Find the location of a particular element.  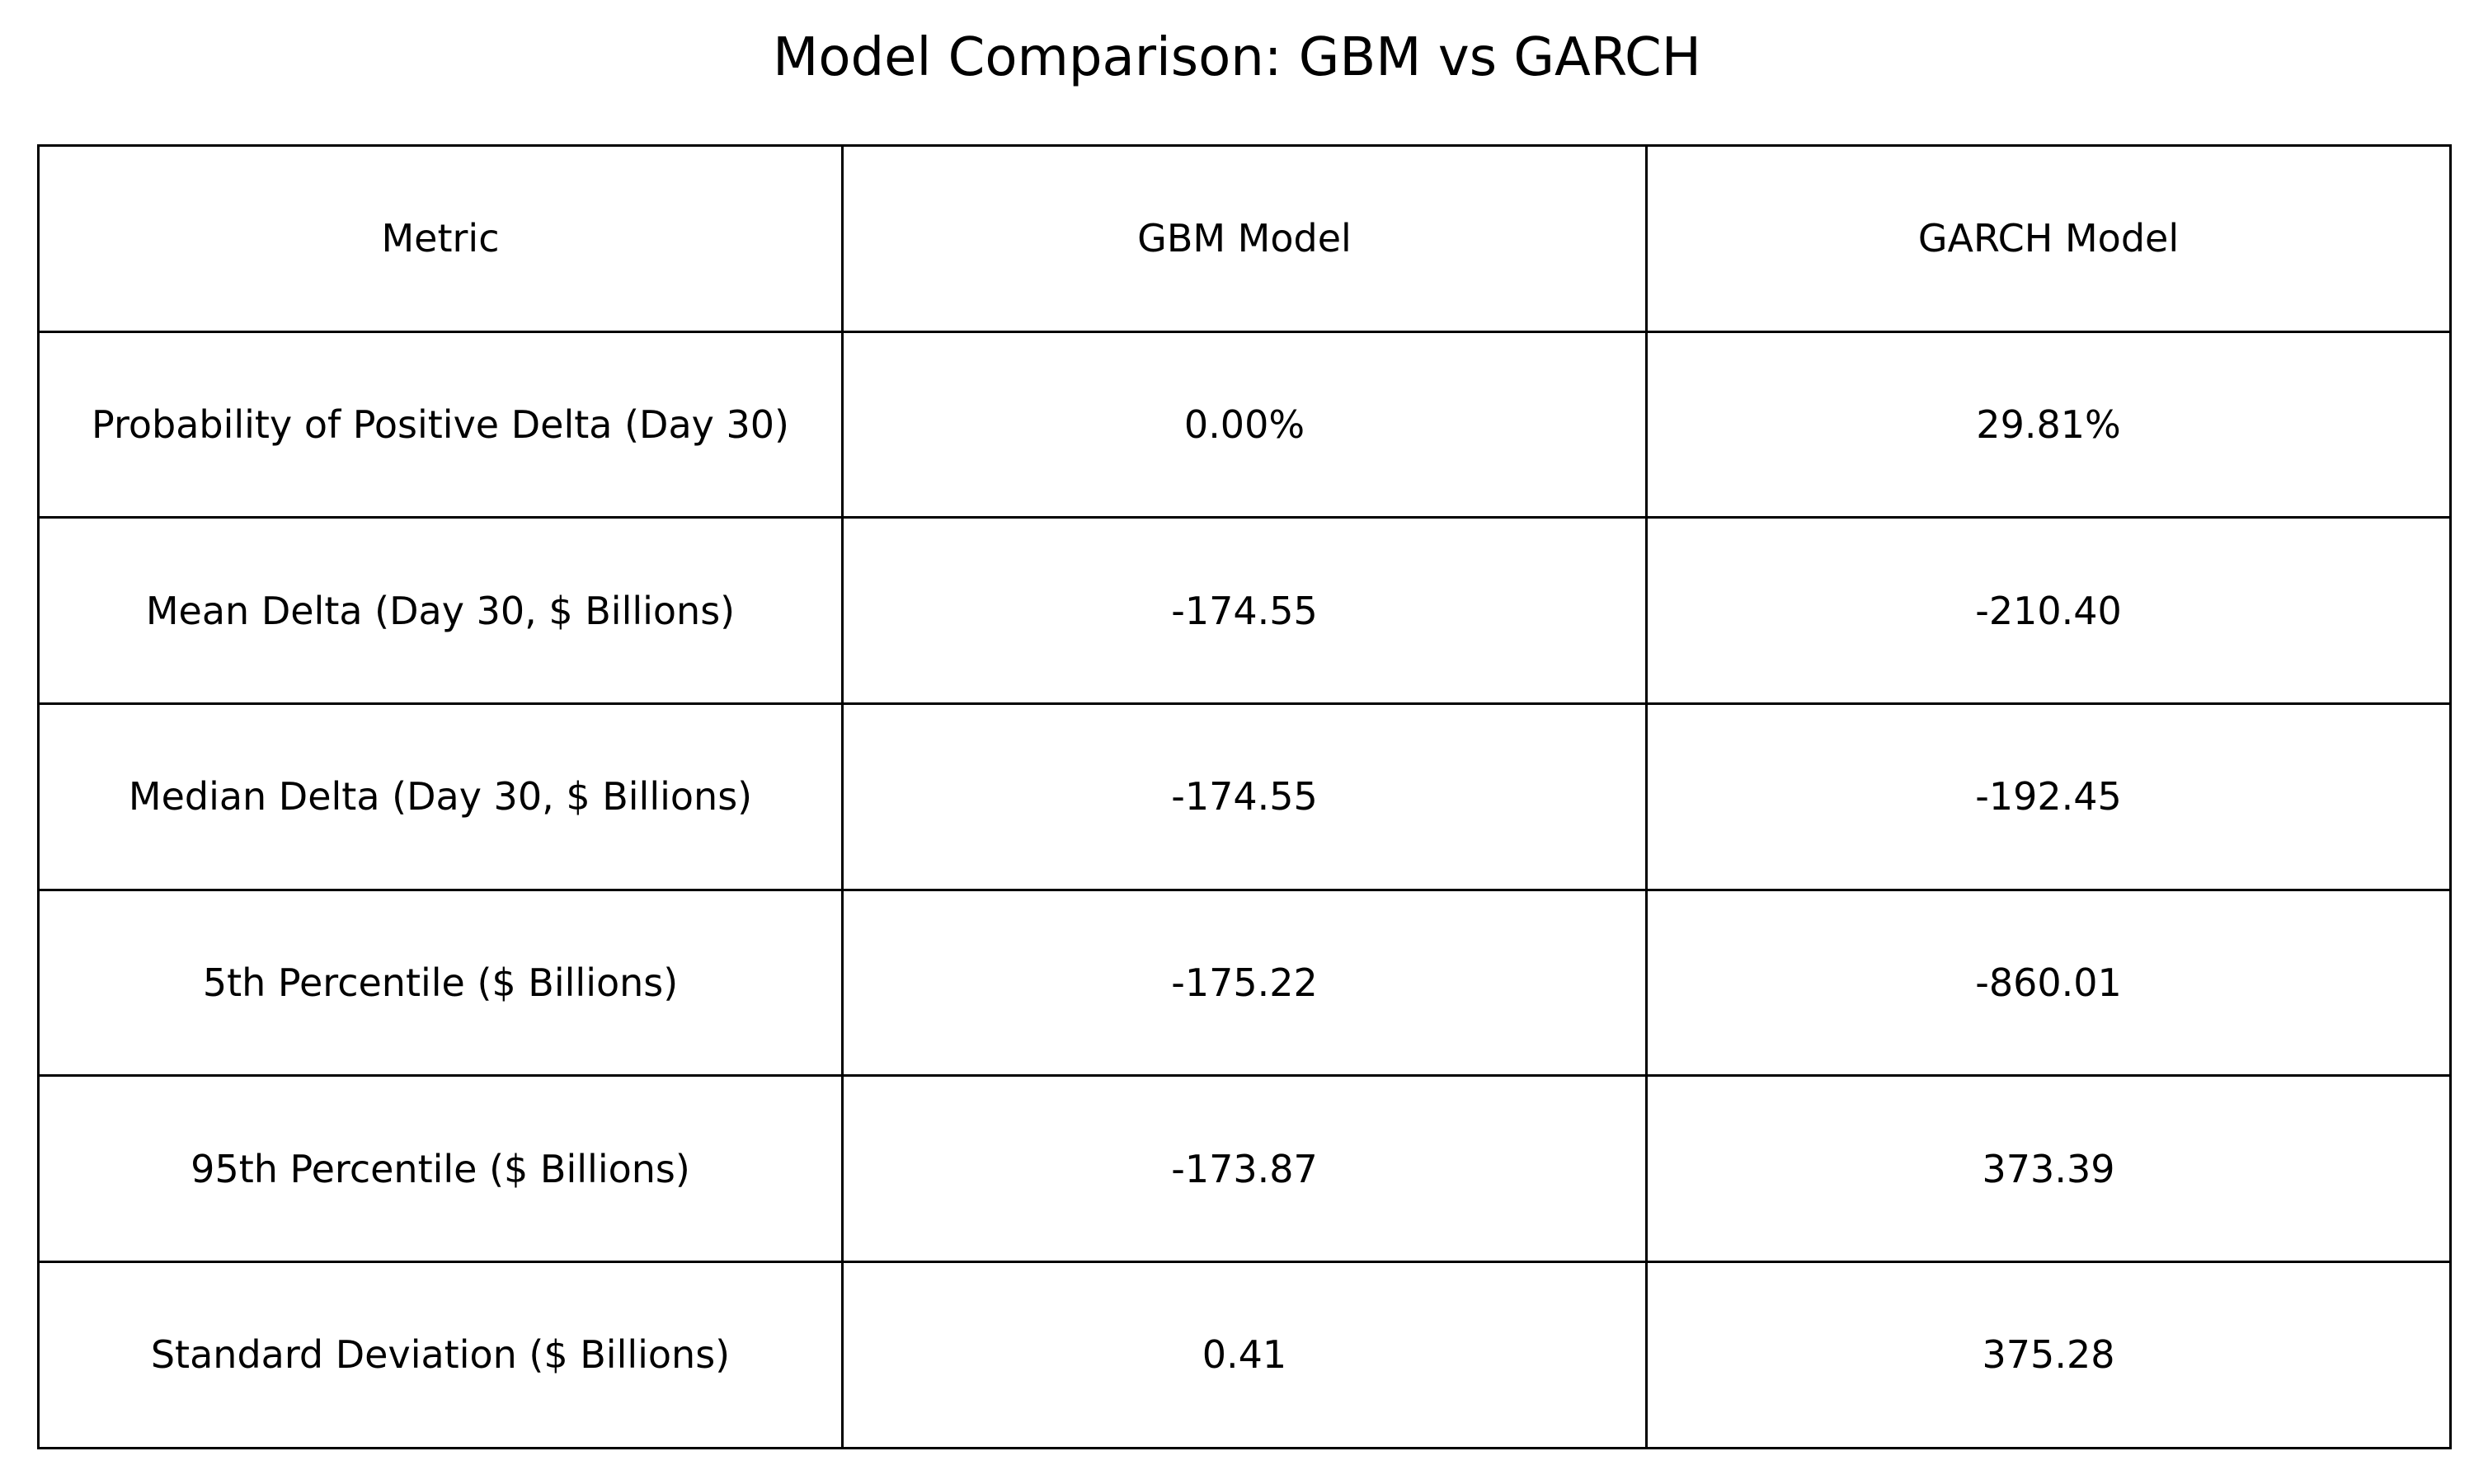

chart-title: Model Comparison: GBM vs GARCH is located at coordinates (1237, 58).